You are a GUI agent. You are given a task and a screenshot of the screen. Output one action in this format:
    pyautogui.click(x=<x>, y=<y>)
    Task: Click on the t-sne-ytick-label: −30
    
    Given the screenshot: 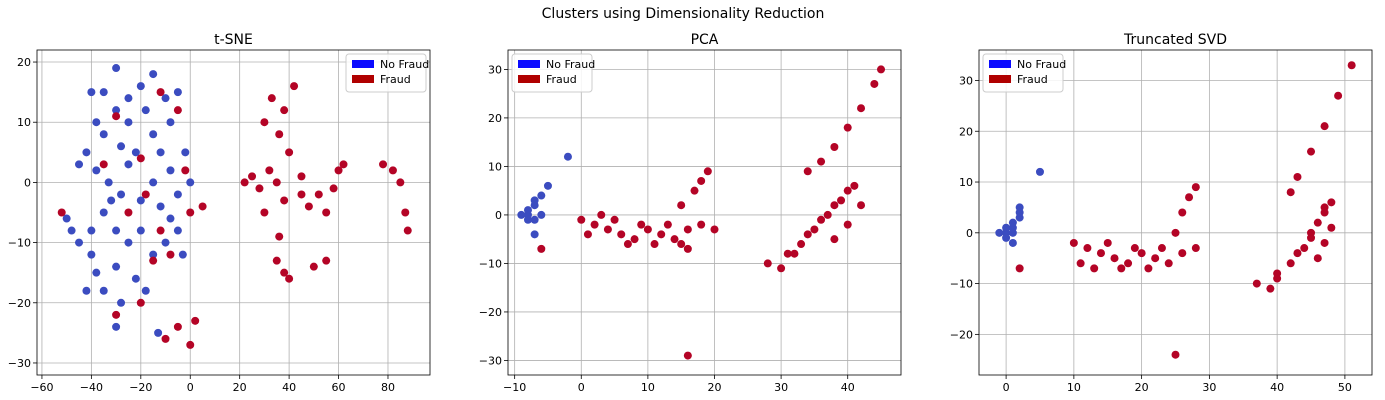 What is the action you would take?
    pyautogui.click(x=19, y=363)
    